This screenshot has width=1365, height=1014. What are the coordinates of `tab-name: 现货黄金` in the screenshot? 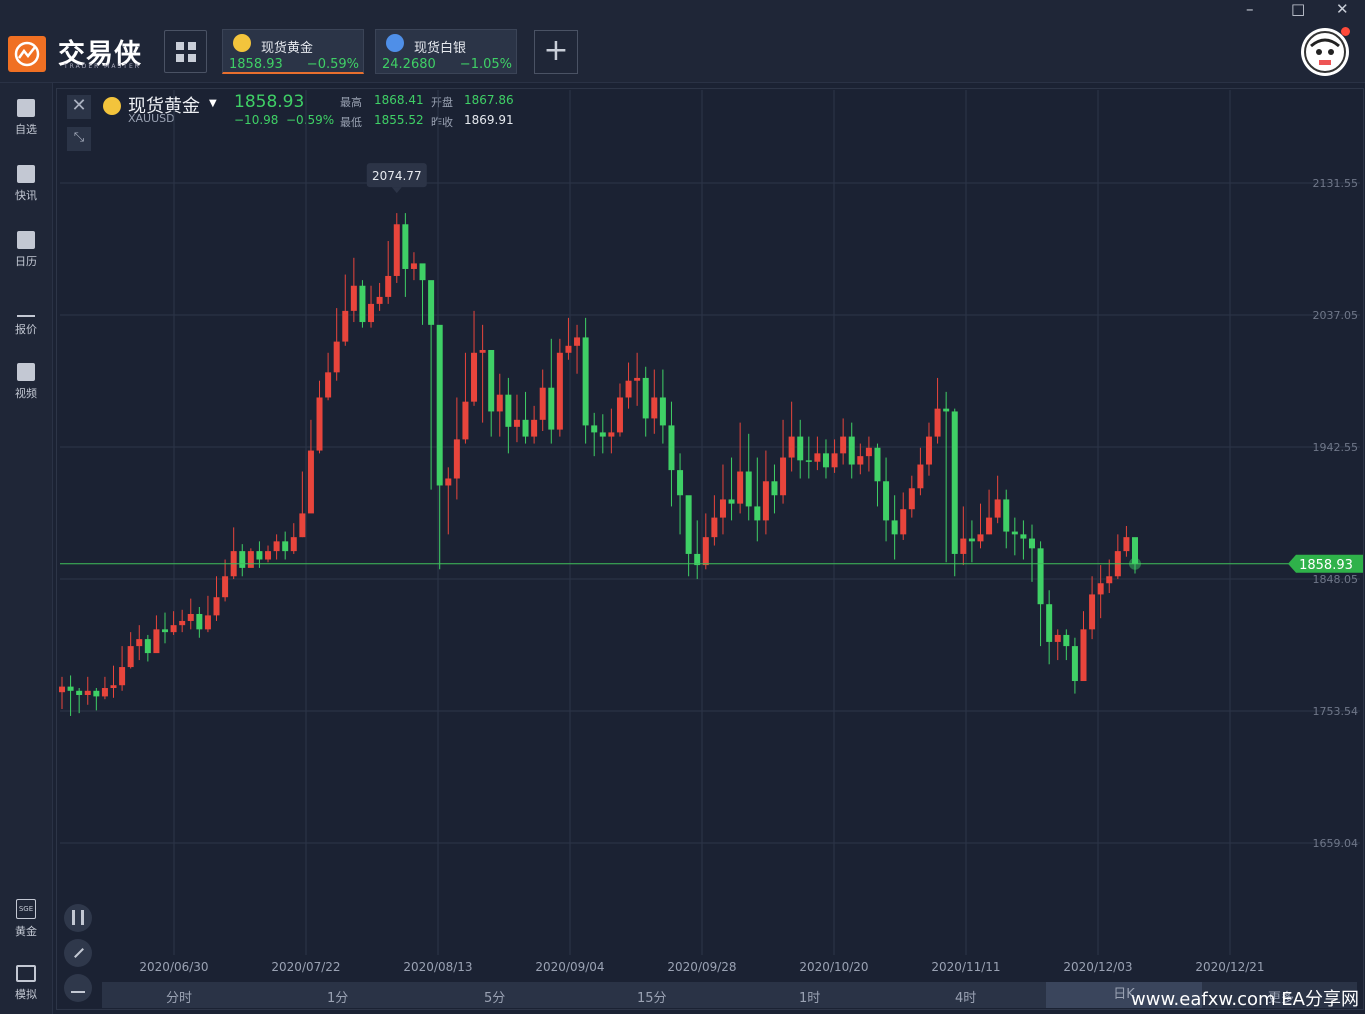 It's located at (287, 48).